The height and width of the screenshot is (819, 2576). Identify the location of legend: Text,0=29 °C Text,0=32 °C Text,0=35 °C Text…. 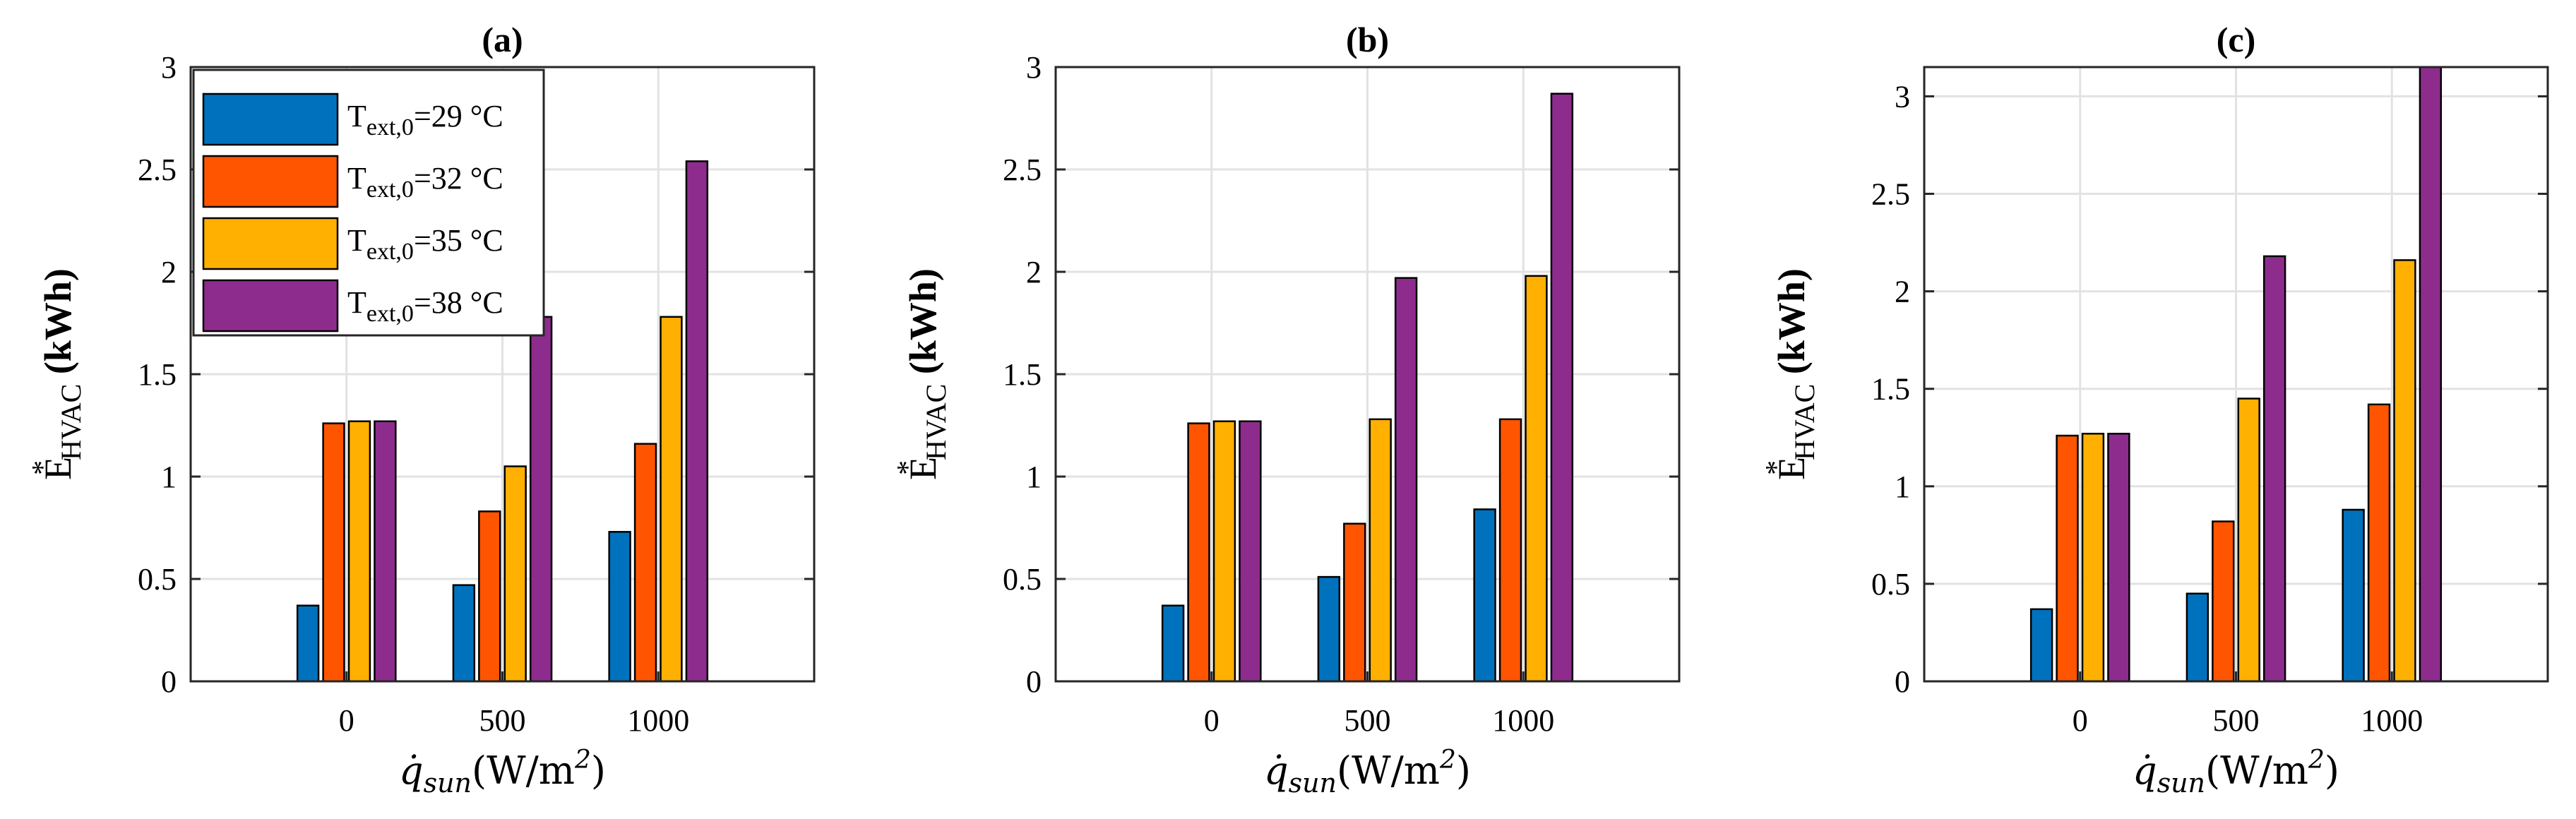
(368, 202).